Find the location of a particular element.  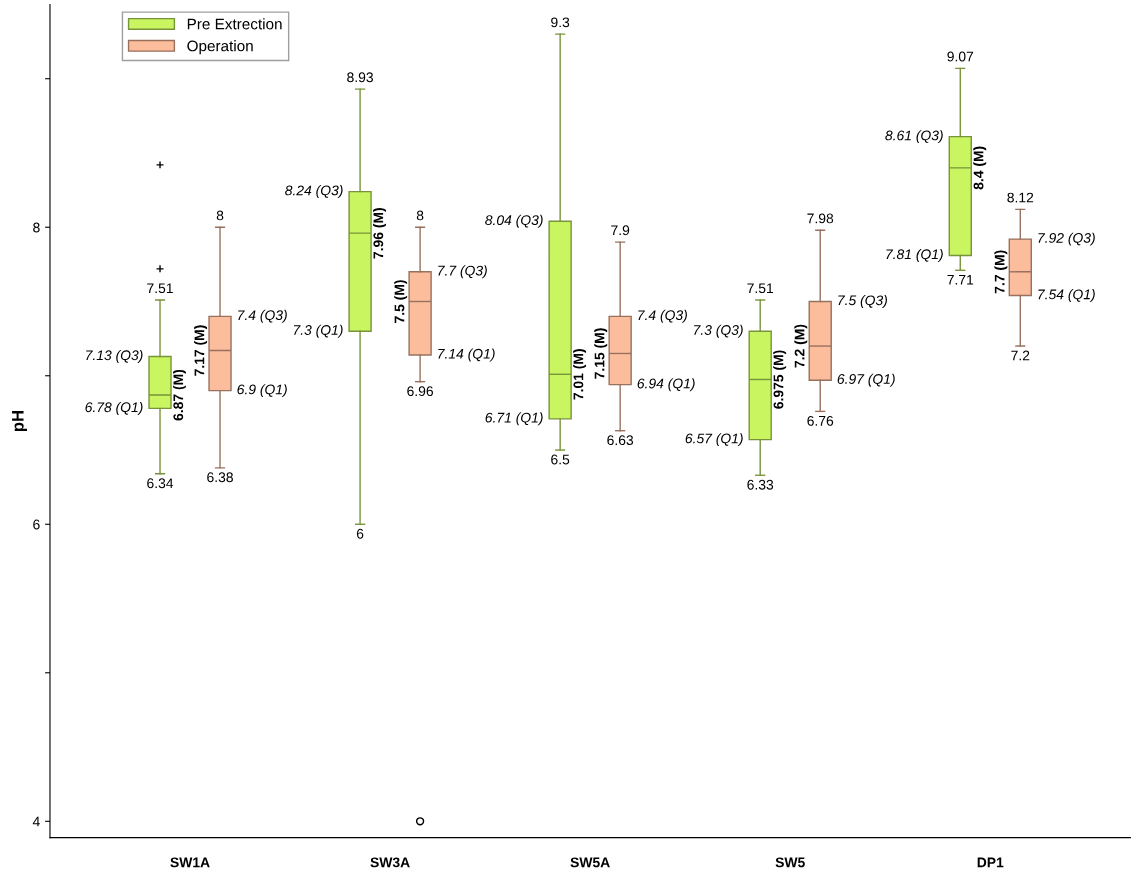

annotation: 8.93 is located at coordinates (360, 77).